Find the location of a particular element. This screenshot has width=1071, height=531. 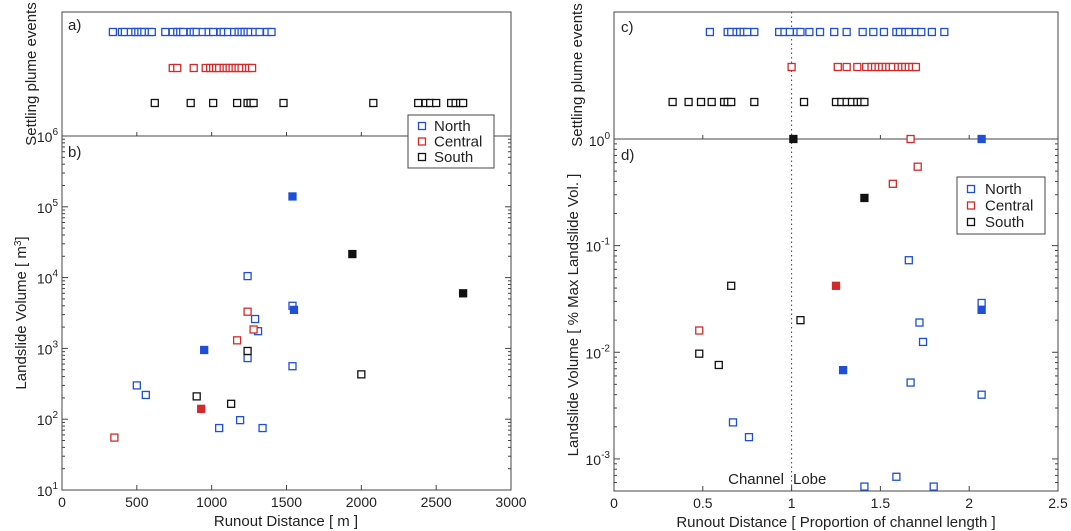

panel-d-legend-label: North is located at coordinates (1003, 189).